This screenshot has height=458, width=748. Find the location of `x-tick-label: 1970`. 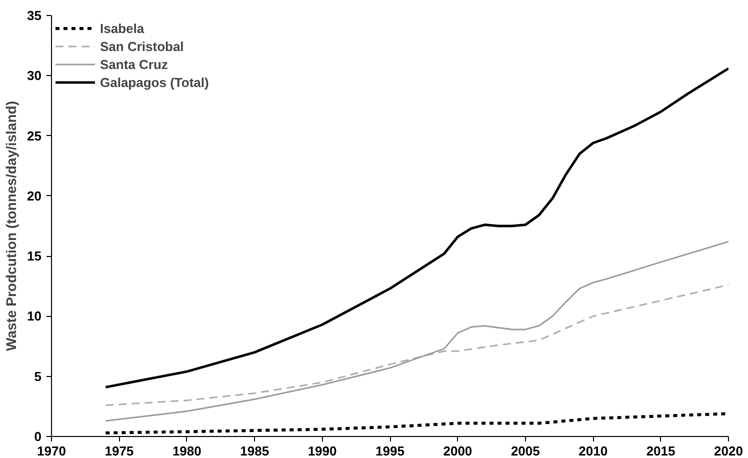

x-tick-label: 1970 is located at coordinates (51, 451).